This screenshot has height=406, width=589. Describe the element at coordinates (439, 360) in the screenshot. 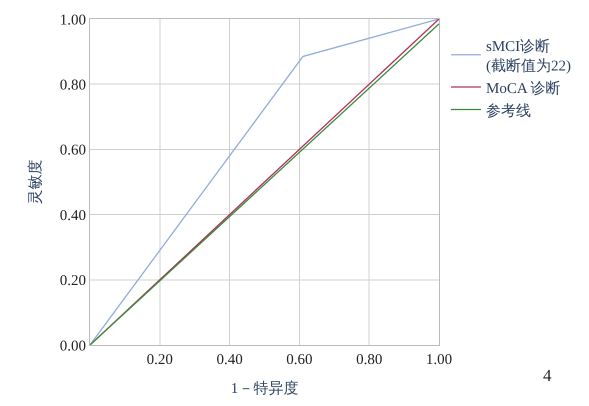

I see `x-tick-label: 1.00` at that location.